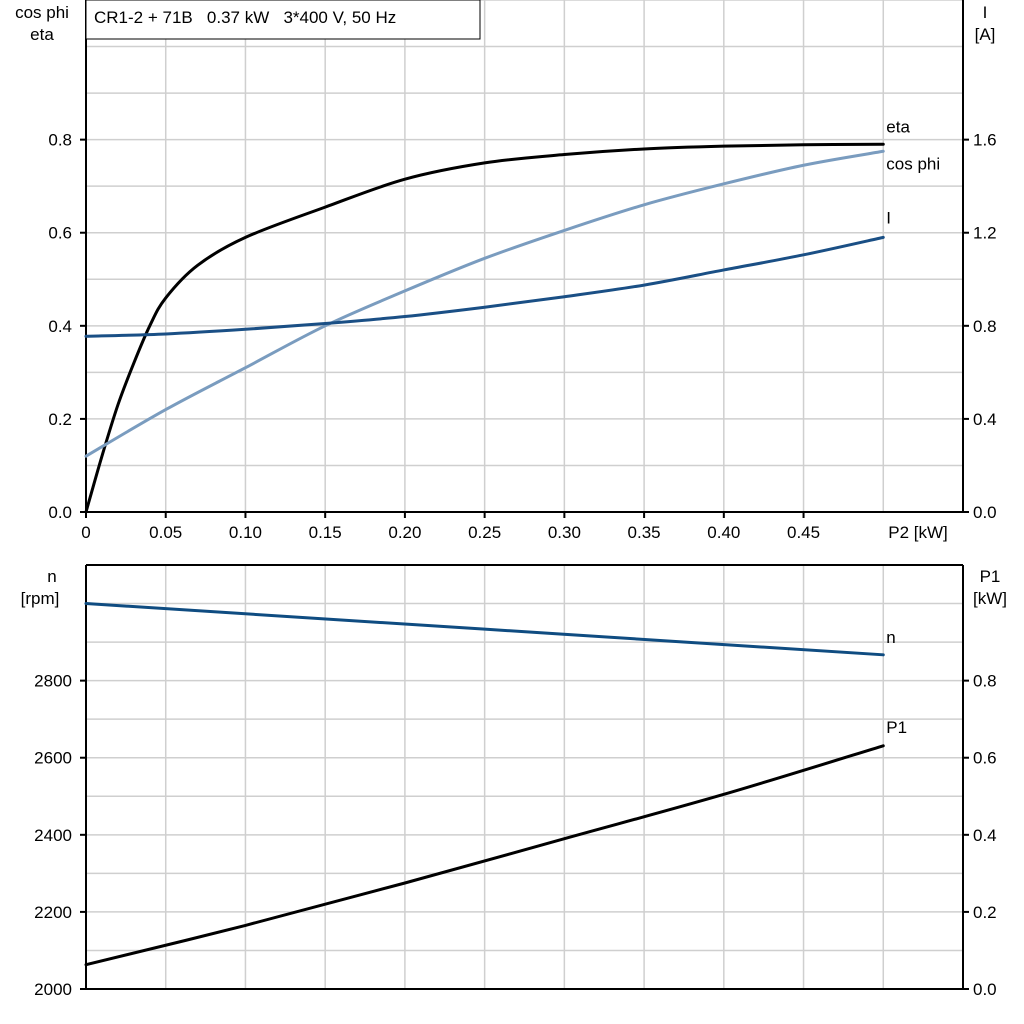  I want to click on curve-n, so click(484, 629).